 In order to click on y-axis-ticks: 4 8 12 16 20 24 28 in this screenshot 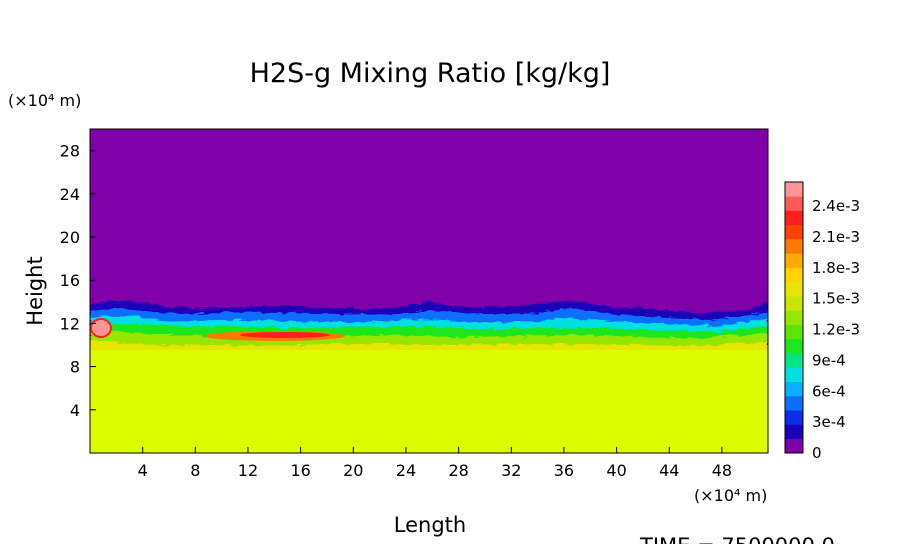, I will do `click(78, 281)`.